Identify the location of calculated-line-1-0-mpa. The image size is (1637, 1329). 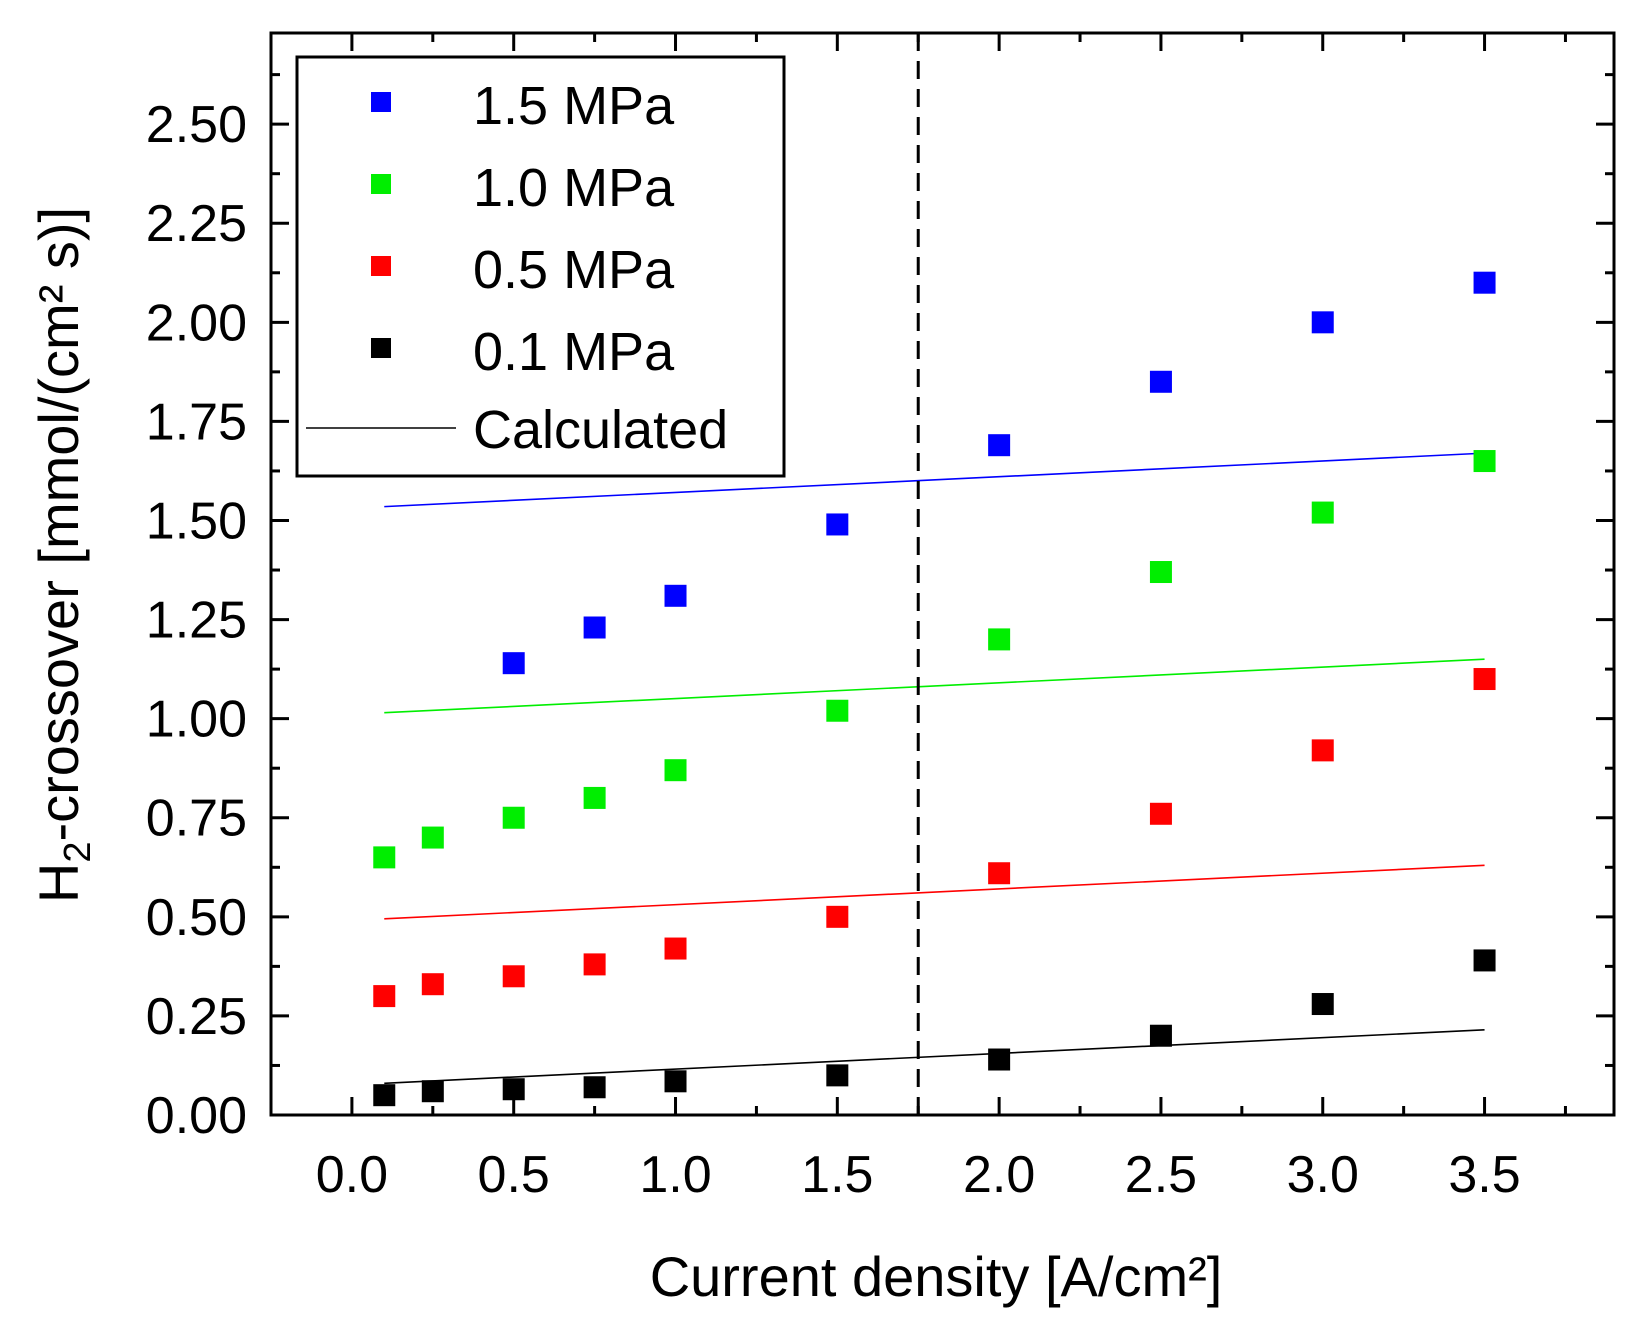
(934, 686).